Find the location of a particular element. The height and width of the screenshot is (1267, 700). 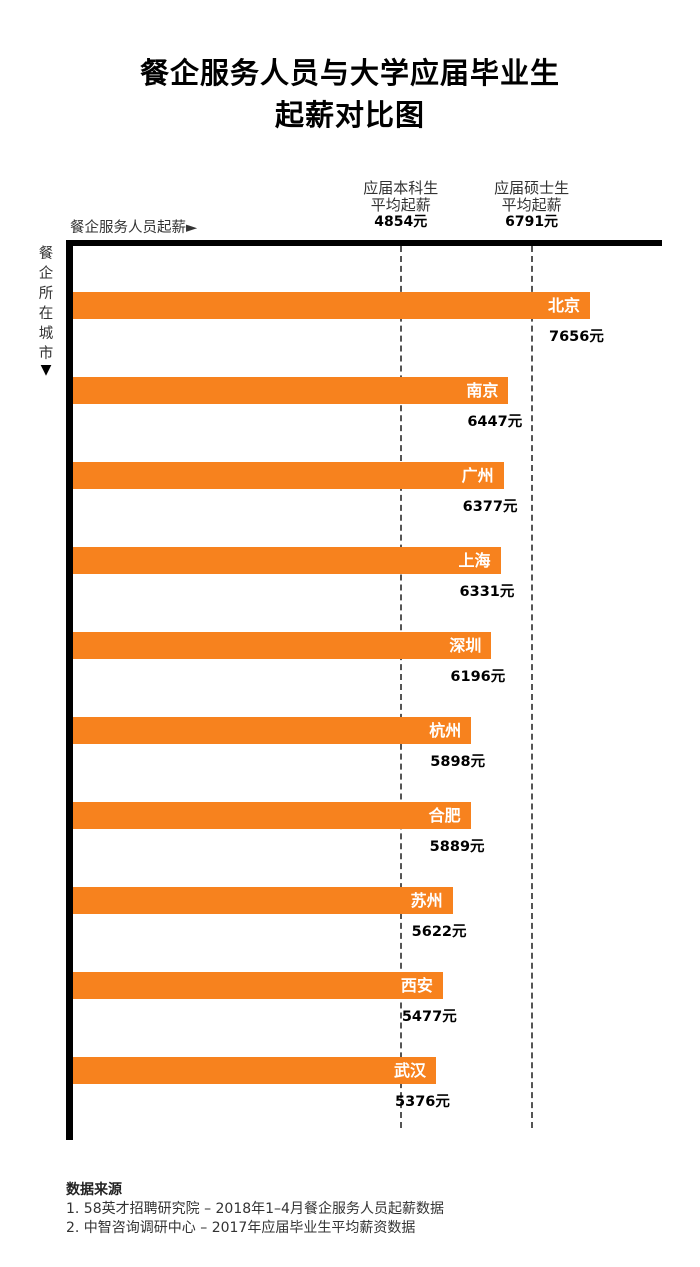

x-axis-line is located at coordinates (364, 243).